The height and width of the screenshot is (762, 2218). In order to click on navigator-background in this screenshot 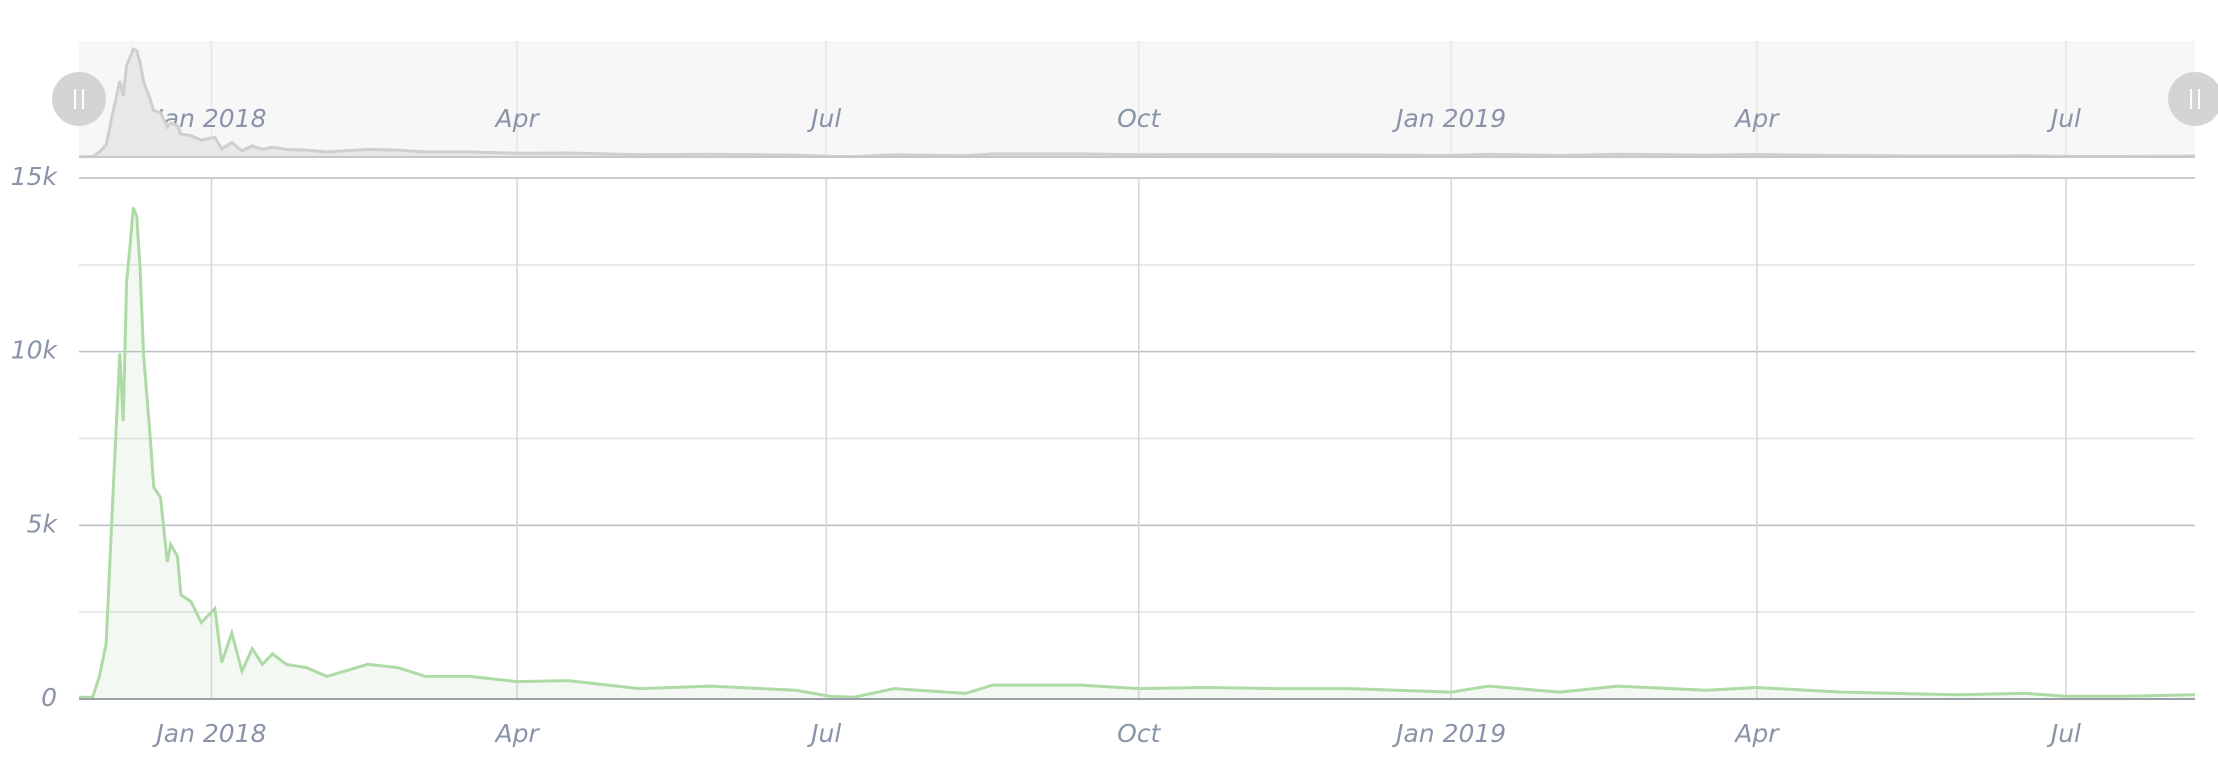, I will do `click(1137, 99)`.